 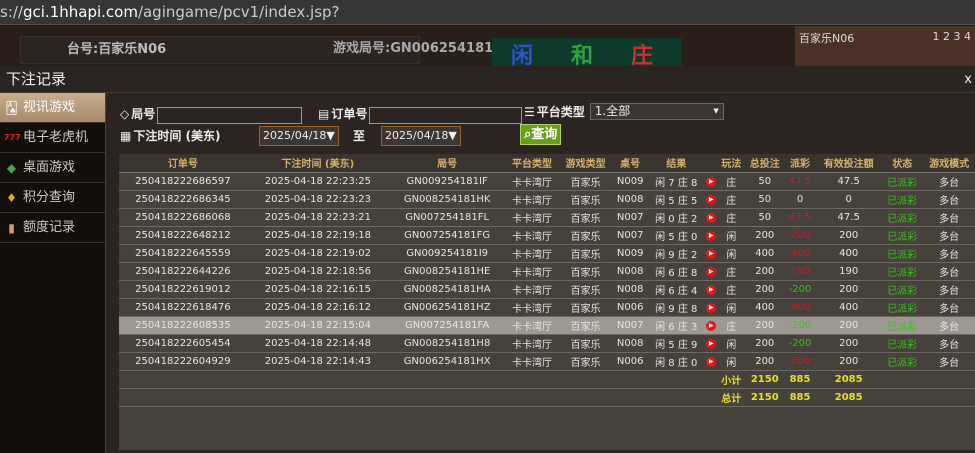 I want to click on table-no: N007, so click(x=630, y=235).